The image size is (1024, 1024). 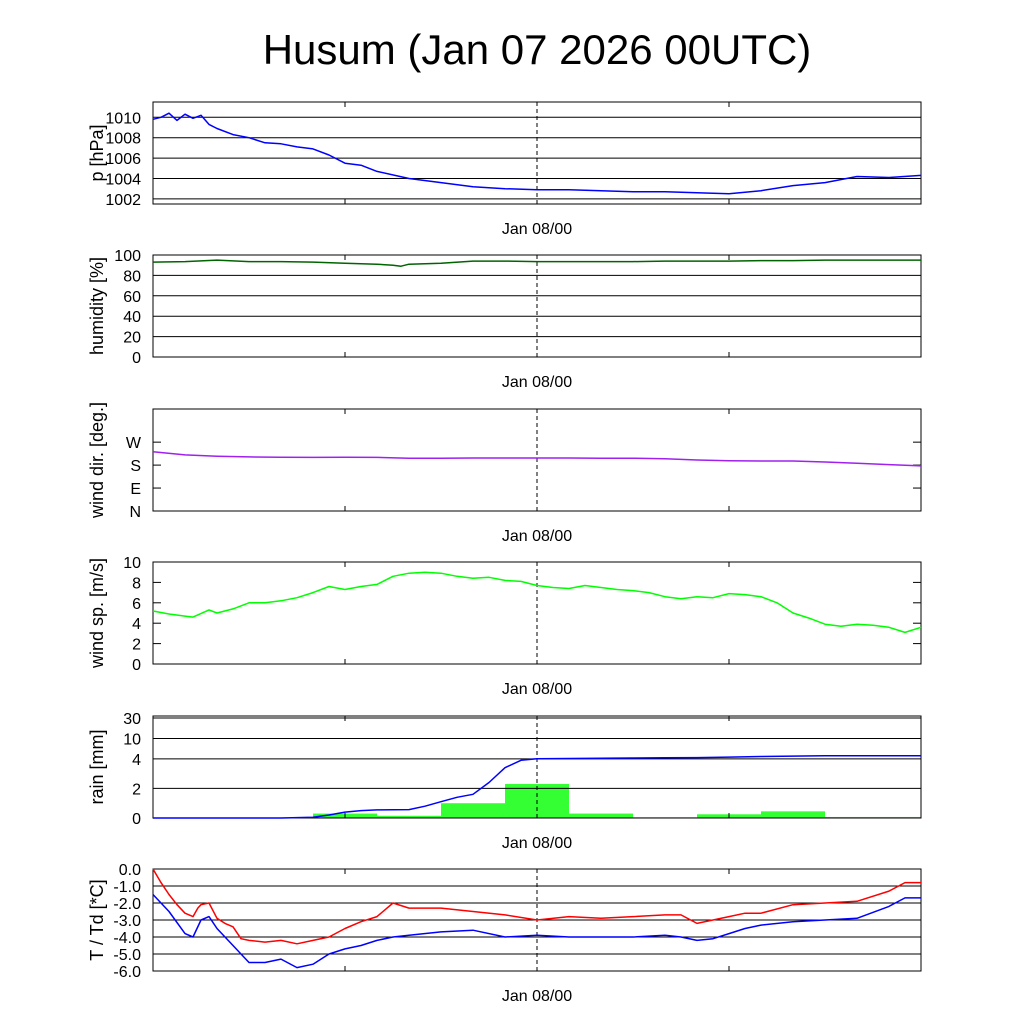 I want to click on y-tick-label: W, so click(x=134, y=443).